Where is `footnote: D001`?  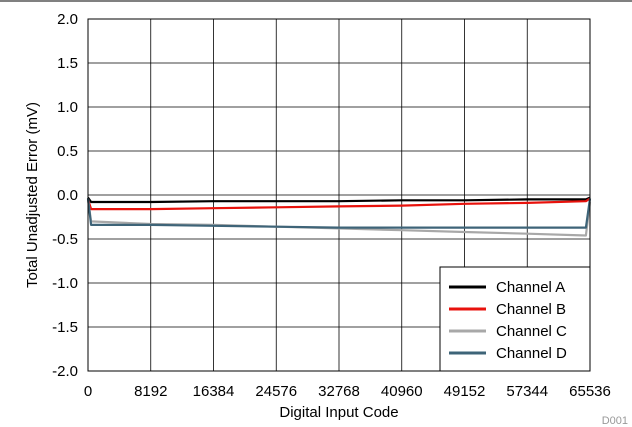
footnote: D001 is located at coordinates (615, 421).